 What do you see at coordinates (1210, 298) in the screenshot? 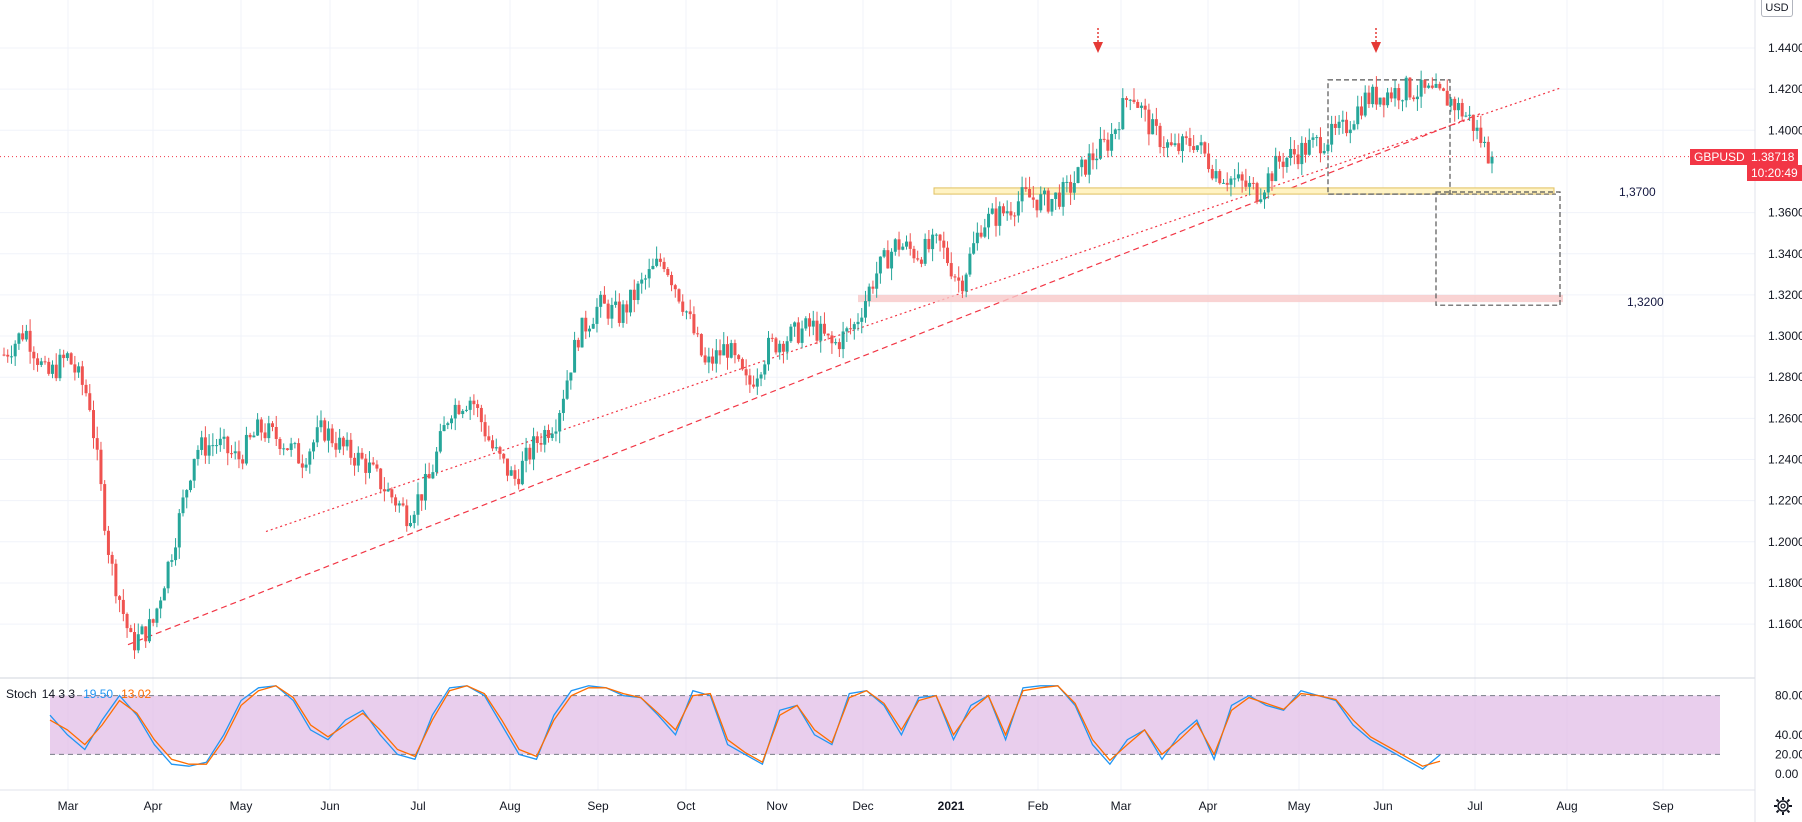
I see `target-zone` at bounding box center [1210, 298].